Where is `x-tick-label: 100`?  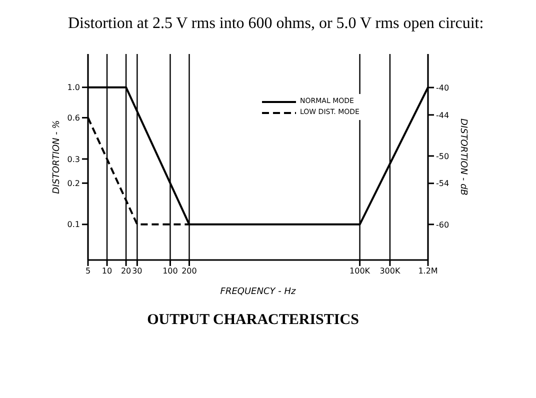
x-tick-label: 100 is located at coordinates (170, 271).